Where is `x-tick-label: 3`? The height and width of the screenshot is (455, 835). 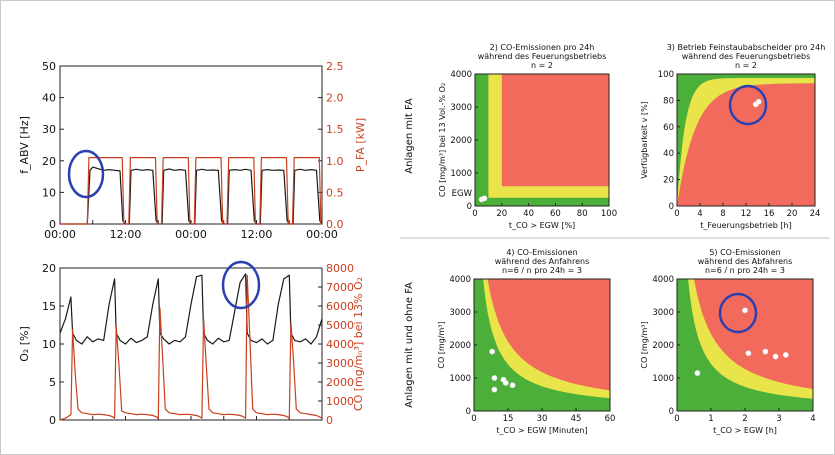 x-tick-label: 3 is located at coordinates (778, 419).